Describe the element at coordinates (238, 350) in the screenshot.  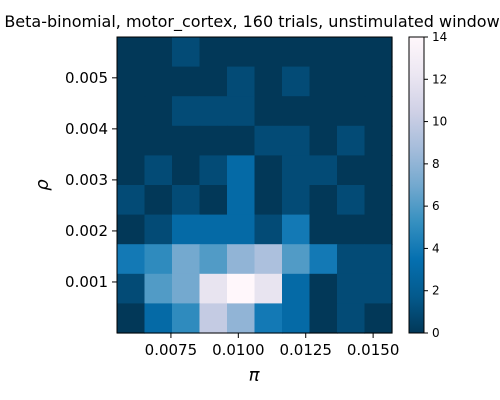
I see `x-tick-label: 0.0100` at that location.